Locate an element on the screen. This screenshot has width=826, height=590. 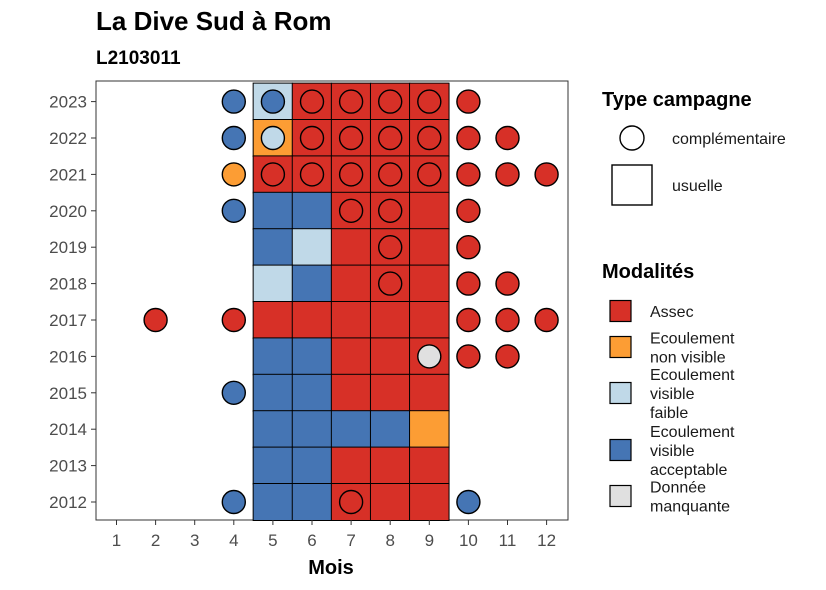
x-axis-title: Mois is located at coordinates (331, 568).